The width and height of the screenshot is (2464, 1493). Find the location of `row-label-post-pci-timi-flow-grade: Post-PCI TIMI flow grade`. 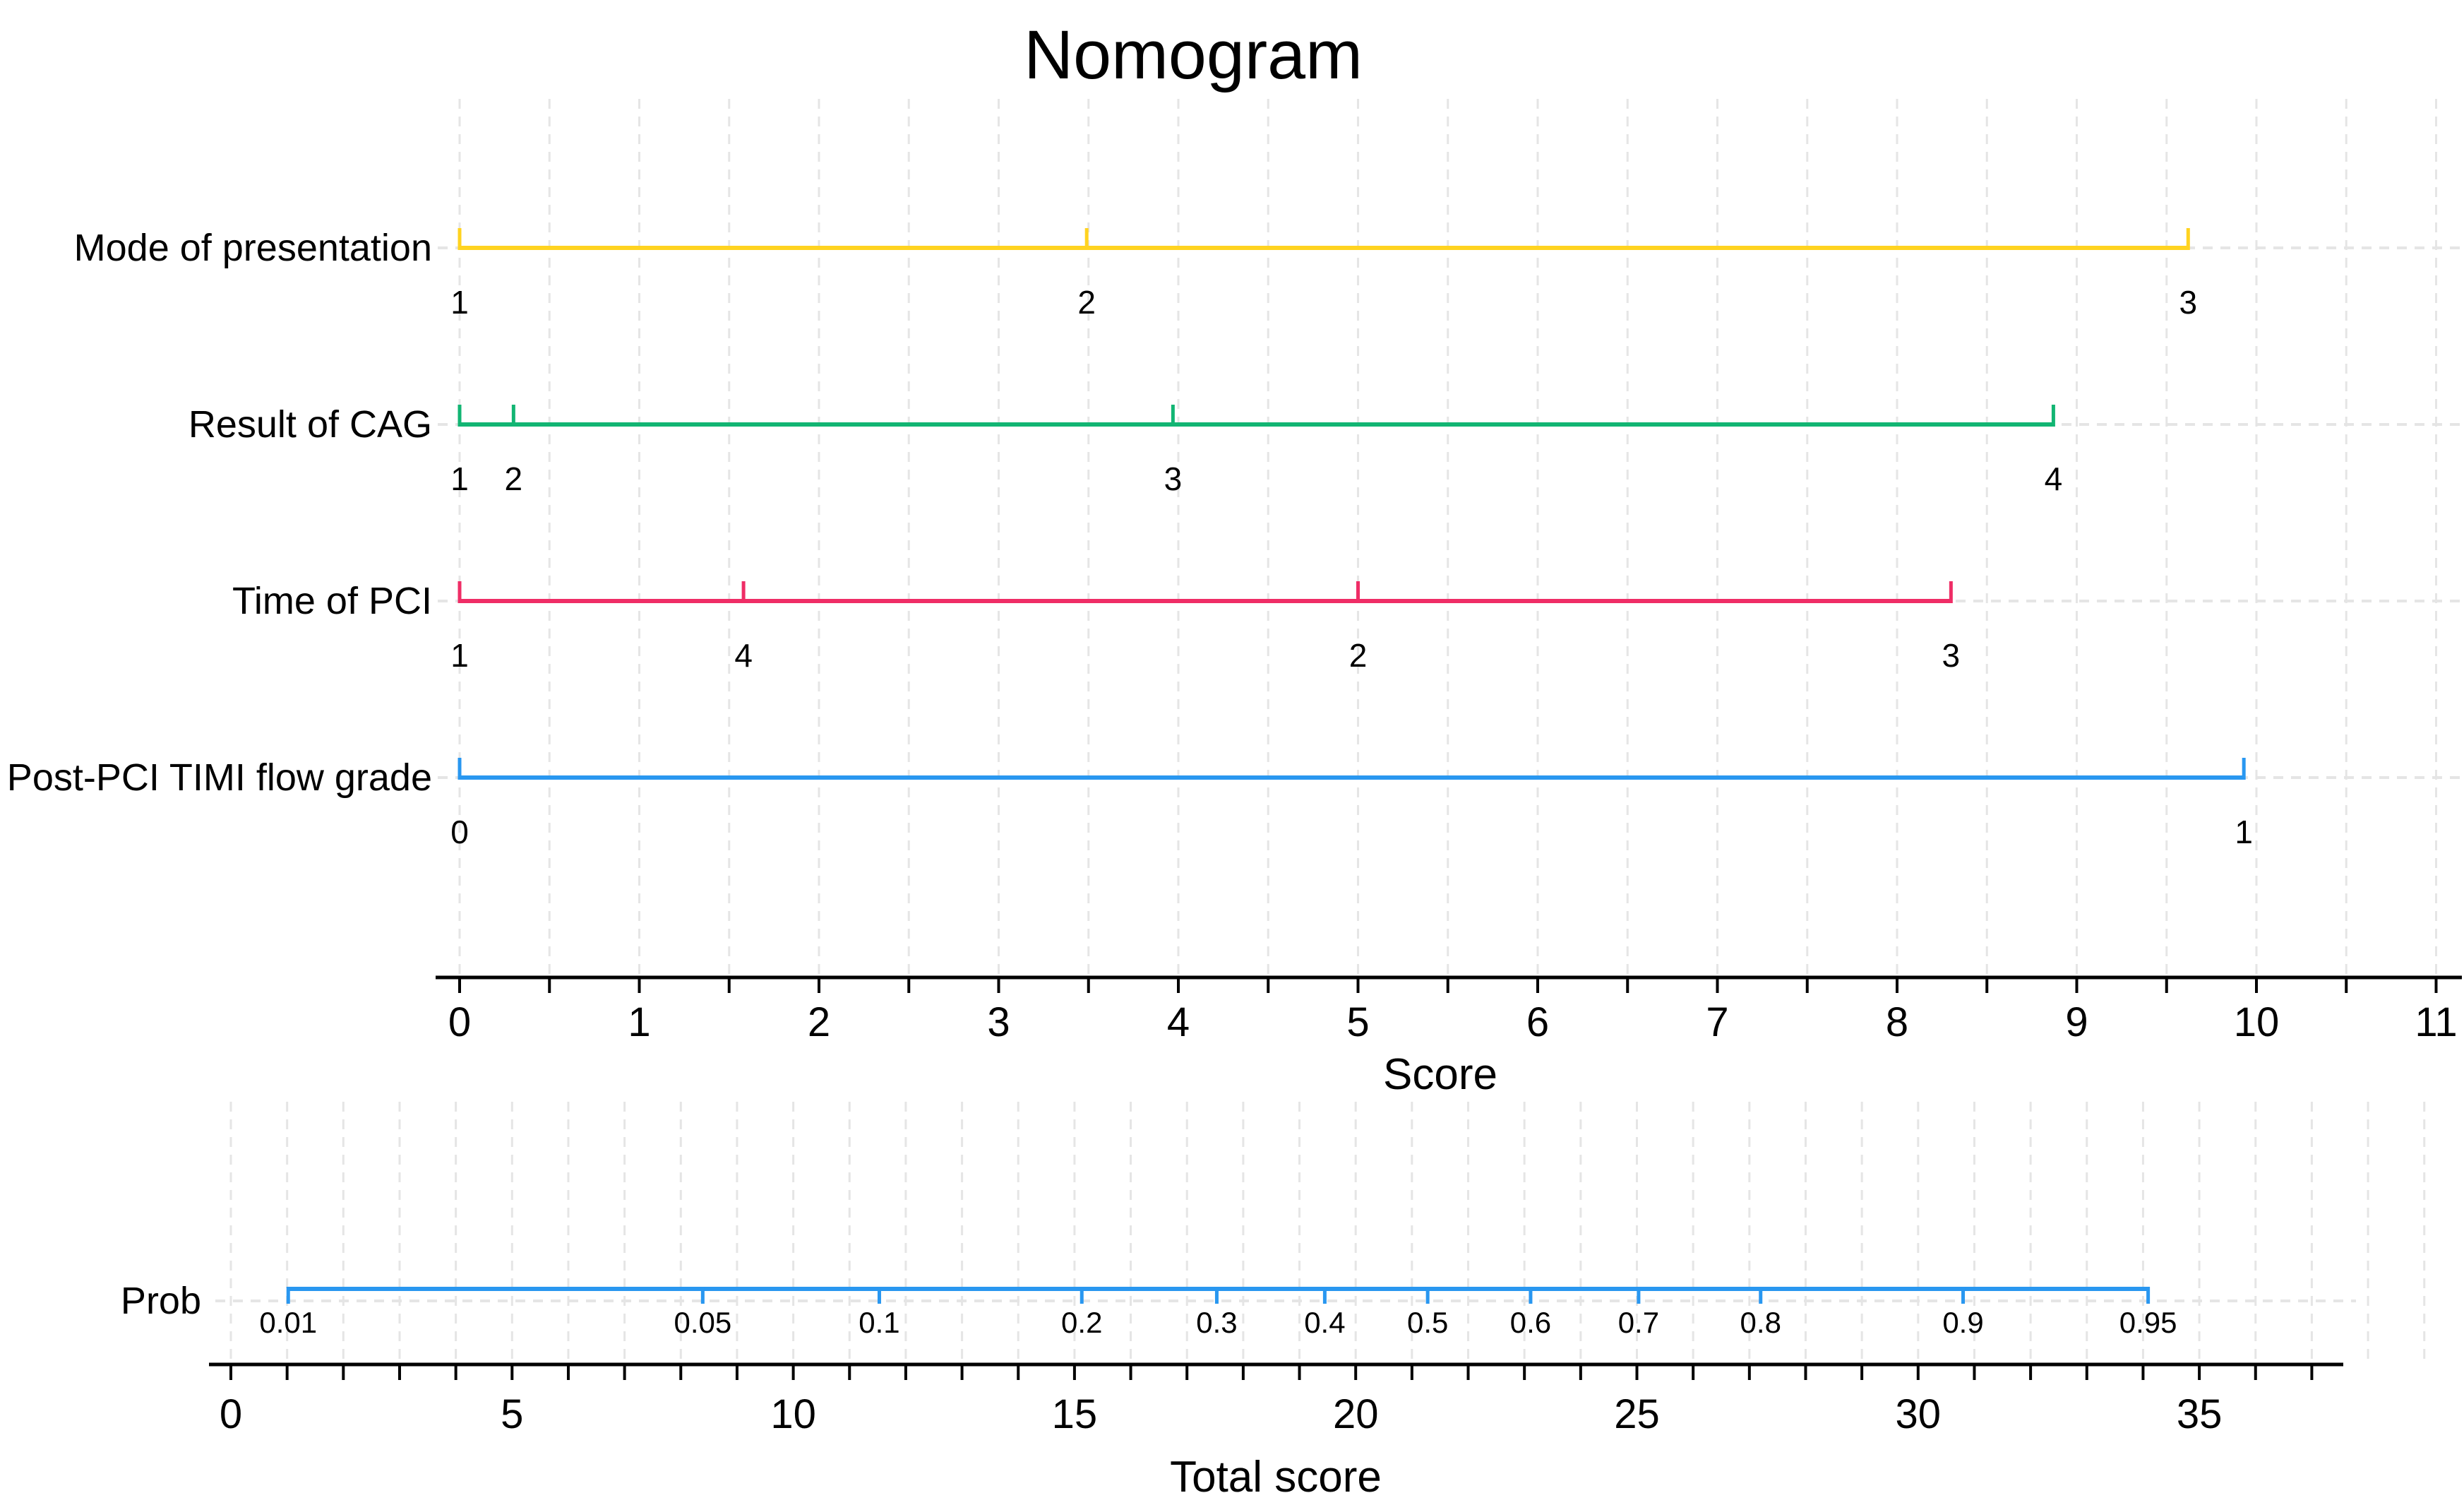

row-label-post-pci-timi-flow-grade: Post-PCI TIMI flow grade is located at coordinates (219, 777).